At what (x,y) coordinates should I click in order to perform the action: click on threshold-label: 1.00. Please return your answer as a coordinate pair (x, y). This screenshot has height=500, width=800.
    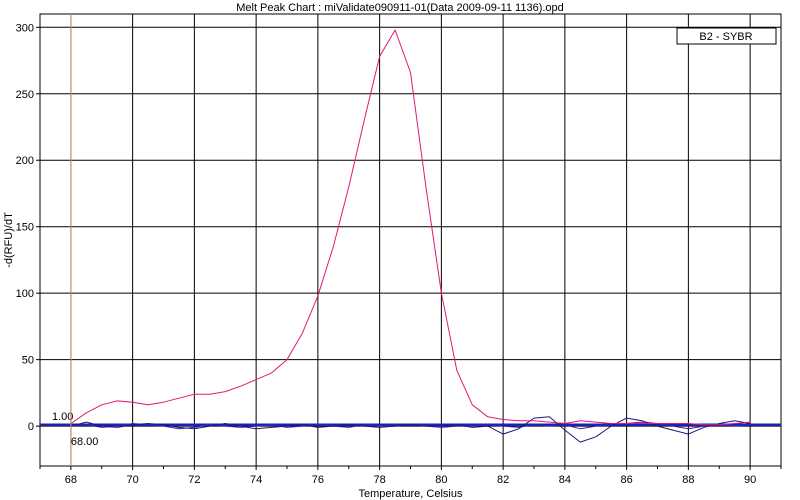
    Looking at the image, I should click on (62, 417).